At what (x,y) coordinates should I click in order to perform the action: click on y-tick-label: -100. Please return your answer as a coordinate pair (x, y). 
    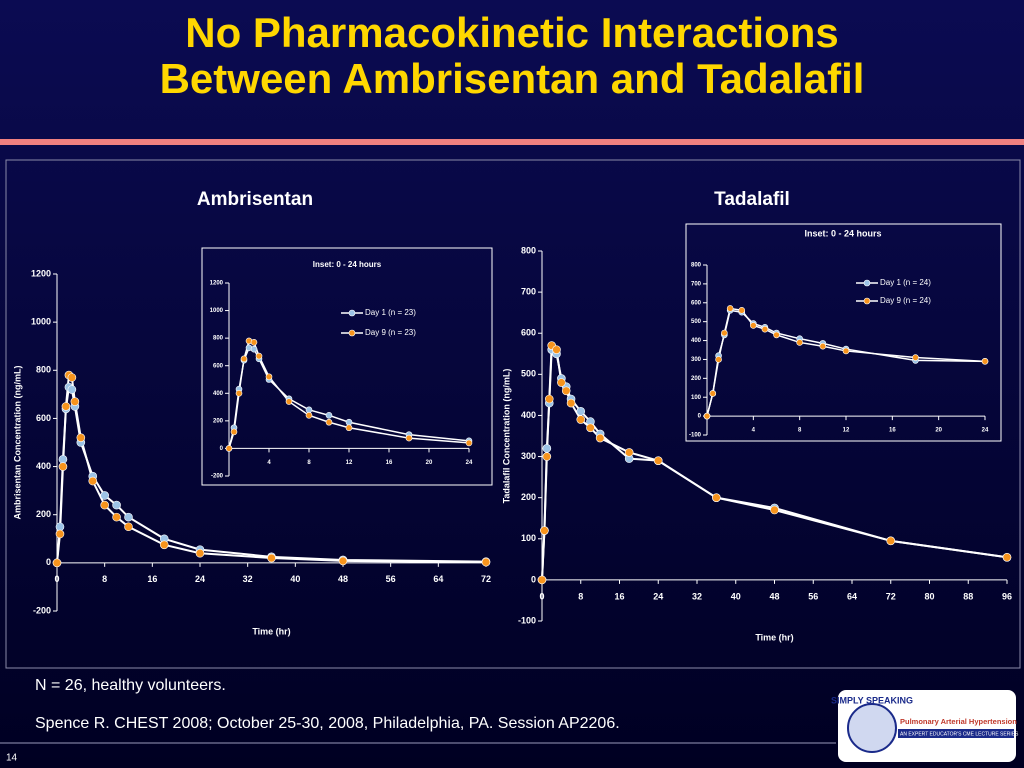
    Looking at the image, I should click on (695, 436).